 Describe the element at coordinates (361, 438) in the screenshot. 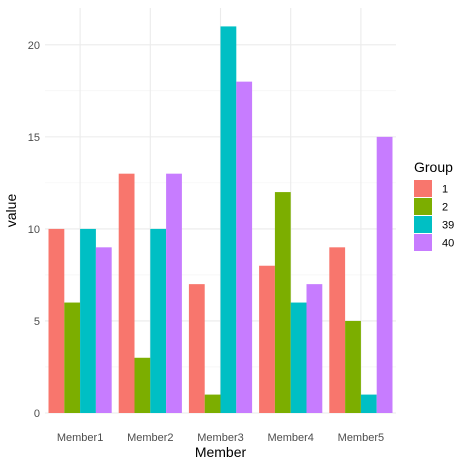

I see `x-tick-label: Member5` at that location.